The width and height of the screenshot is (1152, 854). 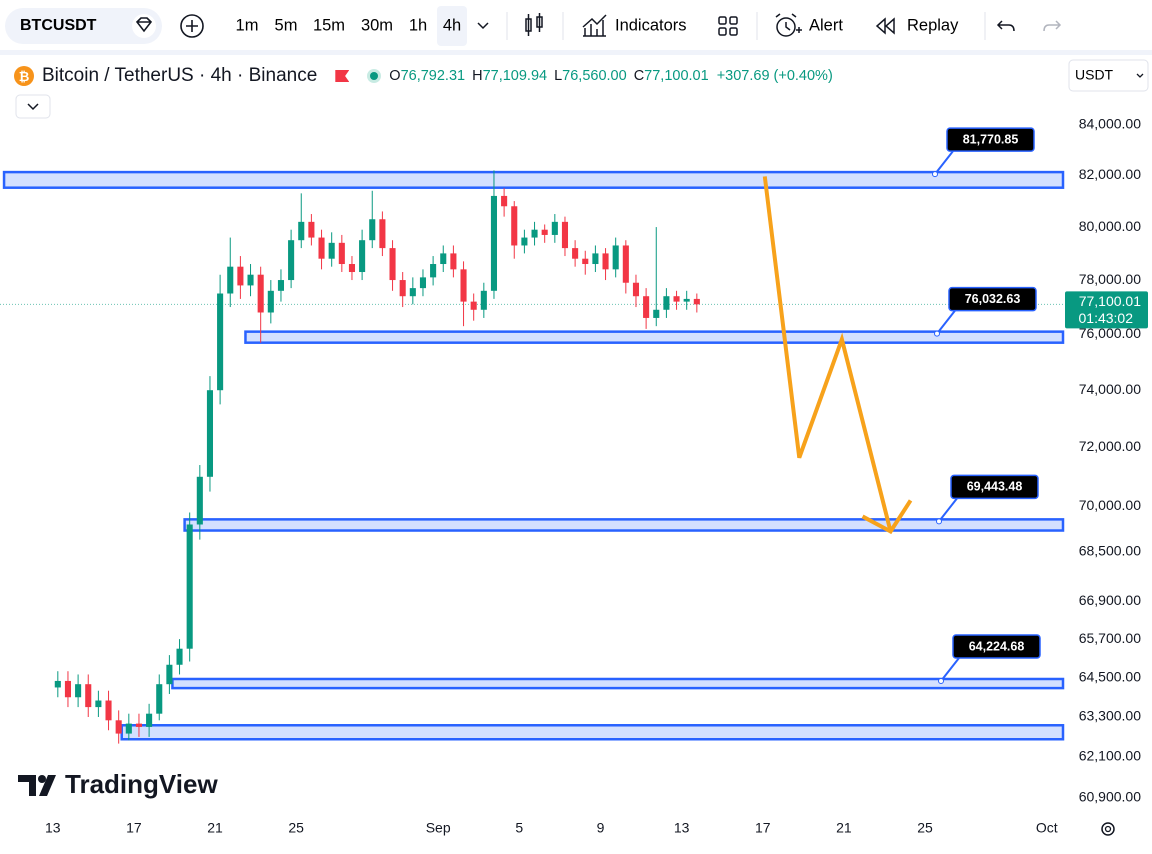 What do you see at coordinates (1110, 600) in the screenshot?
I see `y-tick-label: 66,900.00` at bounding box center [1110, 600].